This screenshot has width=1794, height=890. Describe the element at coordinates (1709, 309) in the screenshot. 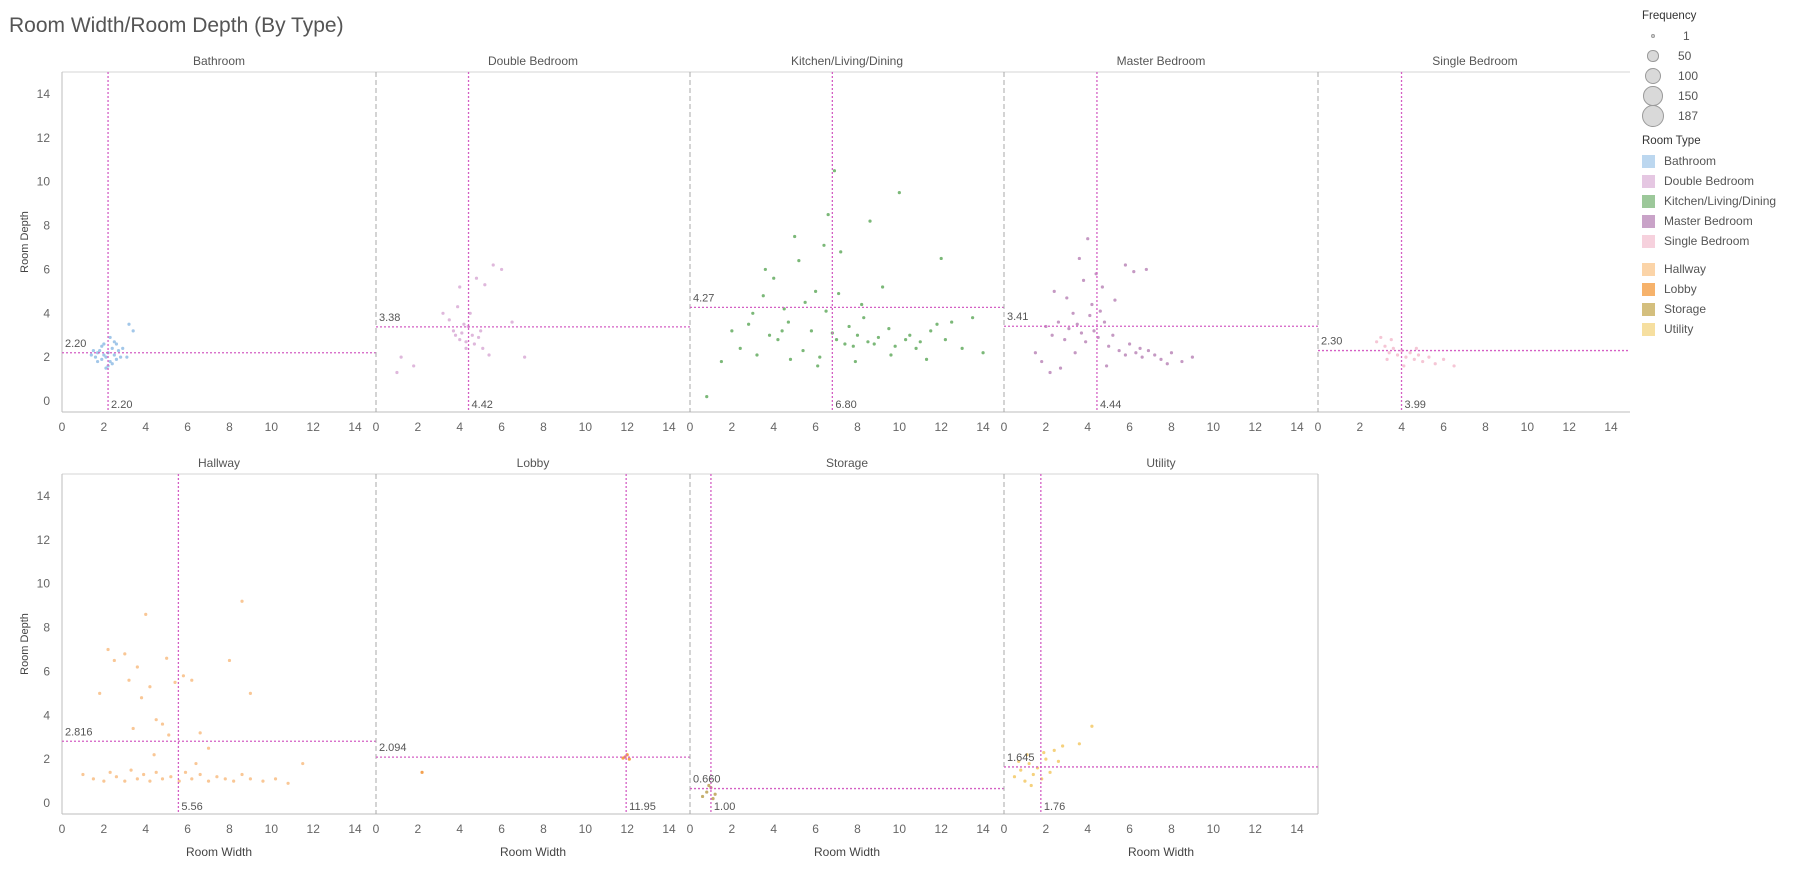

I see `room-type-legend-item: Storage` at that location.